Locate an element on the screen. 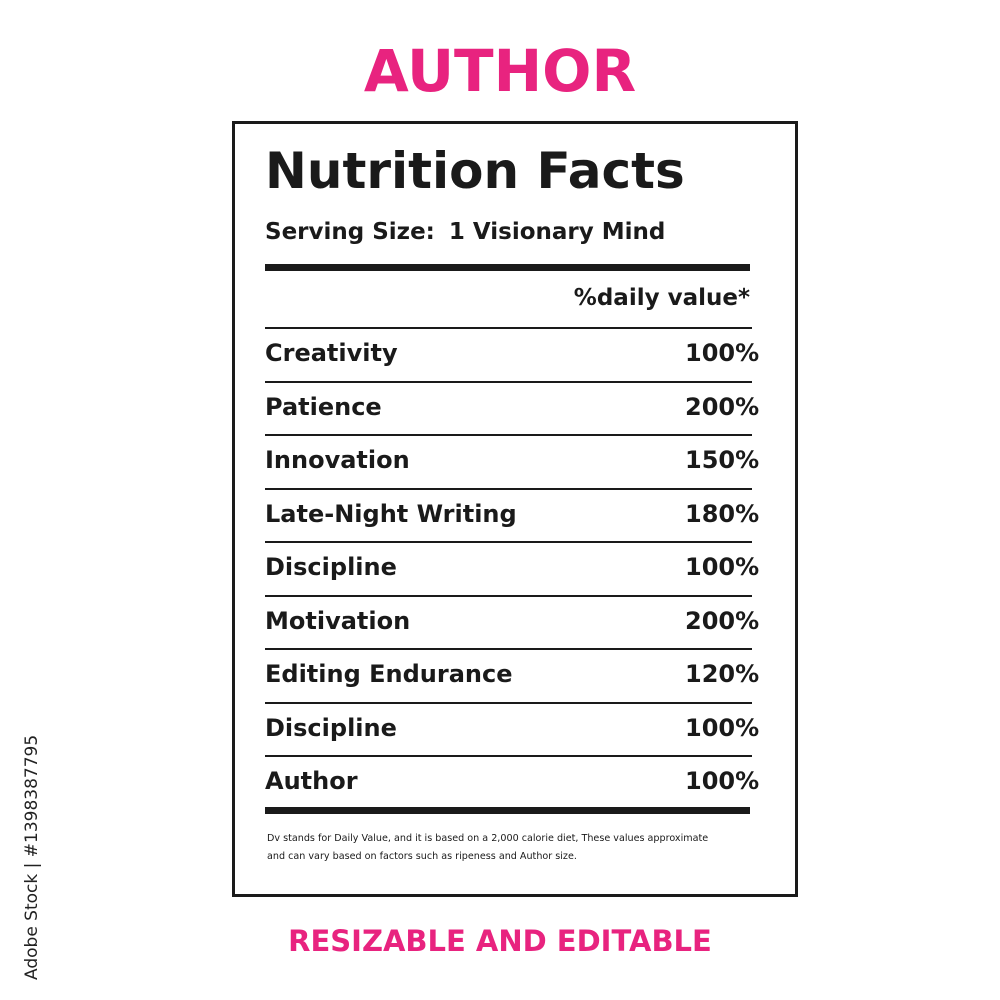  page-title: AUTHOR is located at coordinates (500, 71).